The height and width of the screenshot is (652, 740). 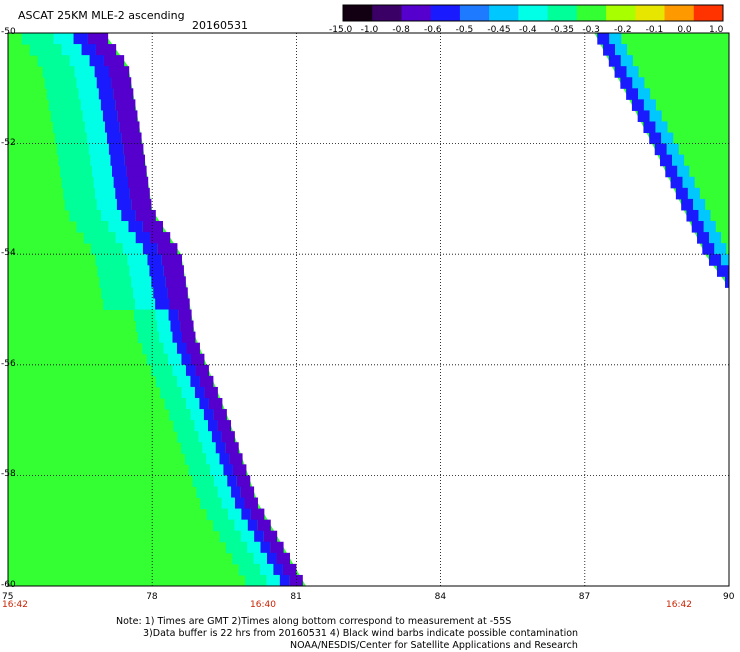 What do you see at coordinates (528, 30) in the screenshot?
I see `colorbar-tick-label: -0.4` at bounding box center [528, 30].